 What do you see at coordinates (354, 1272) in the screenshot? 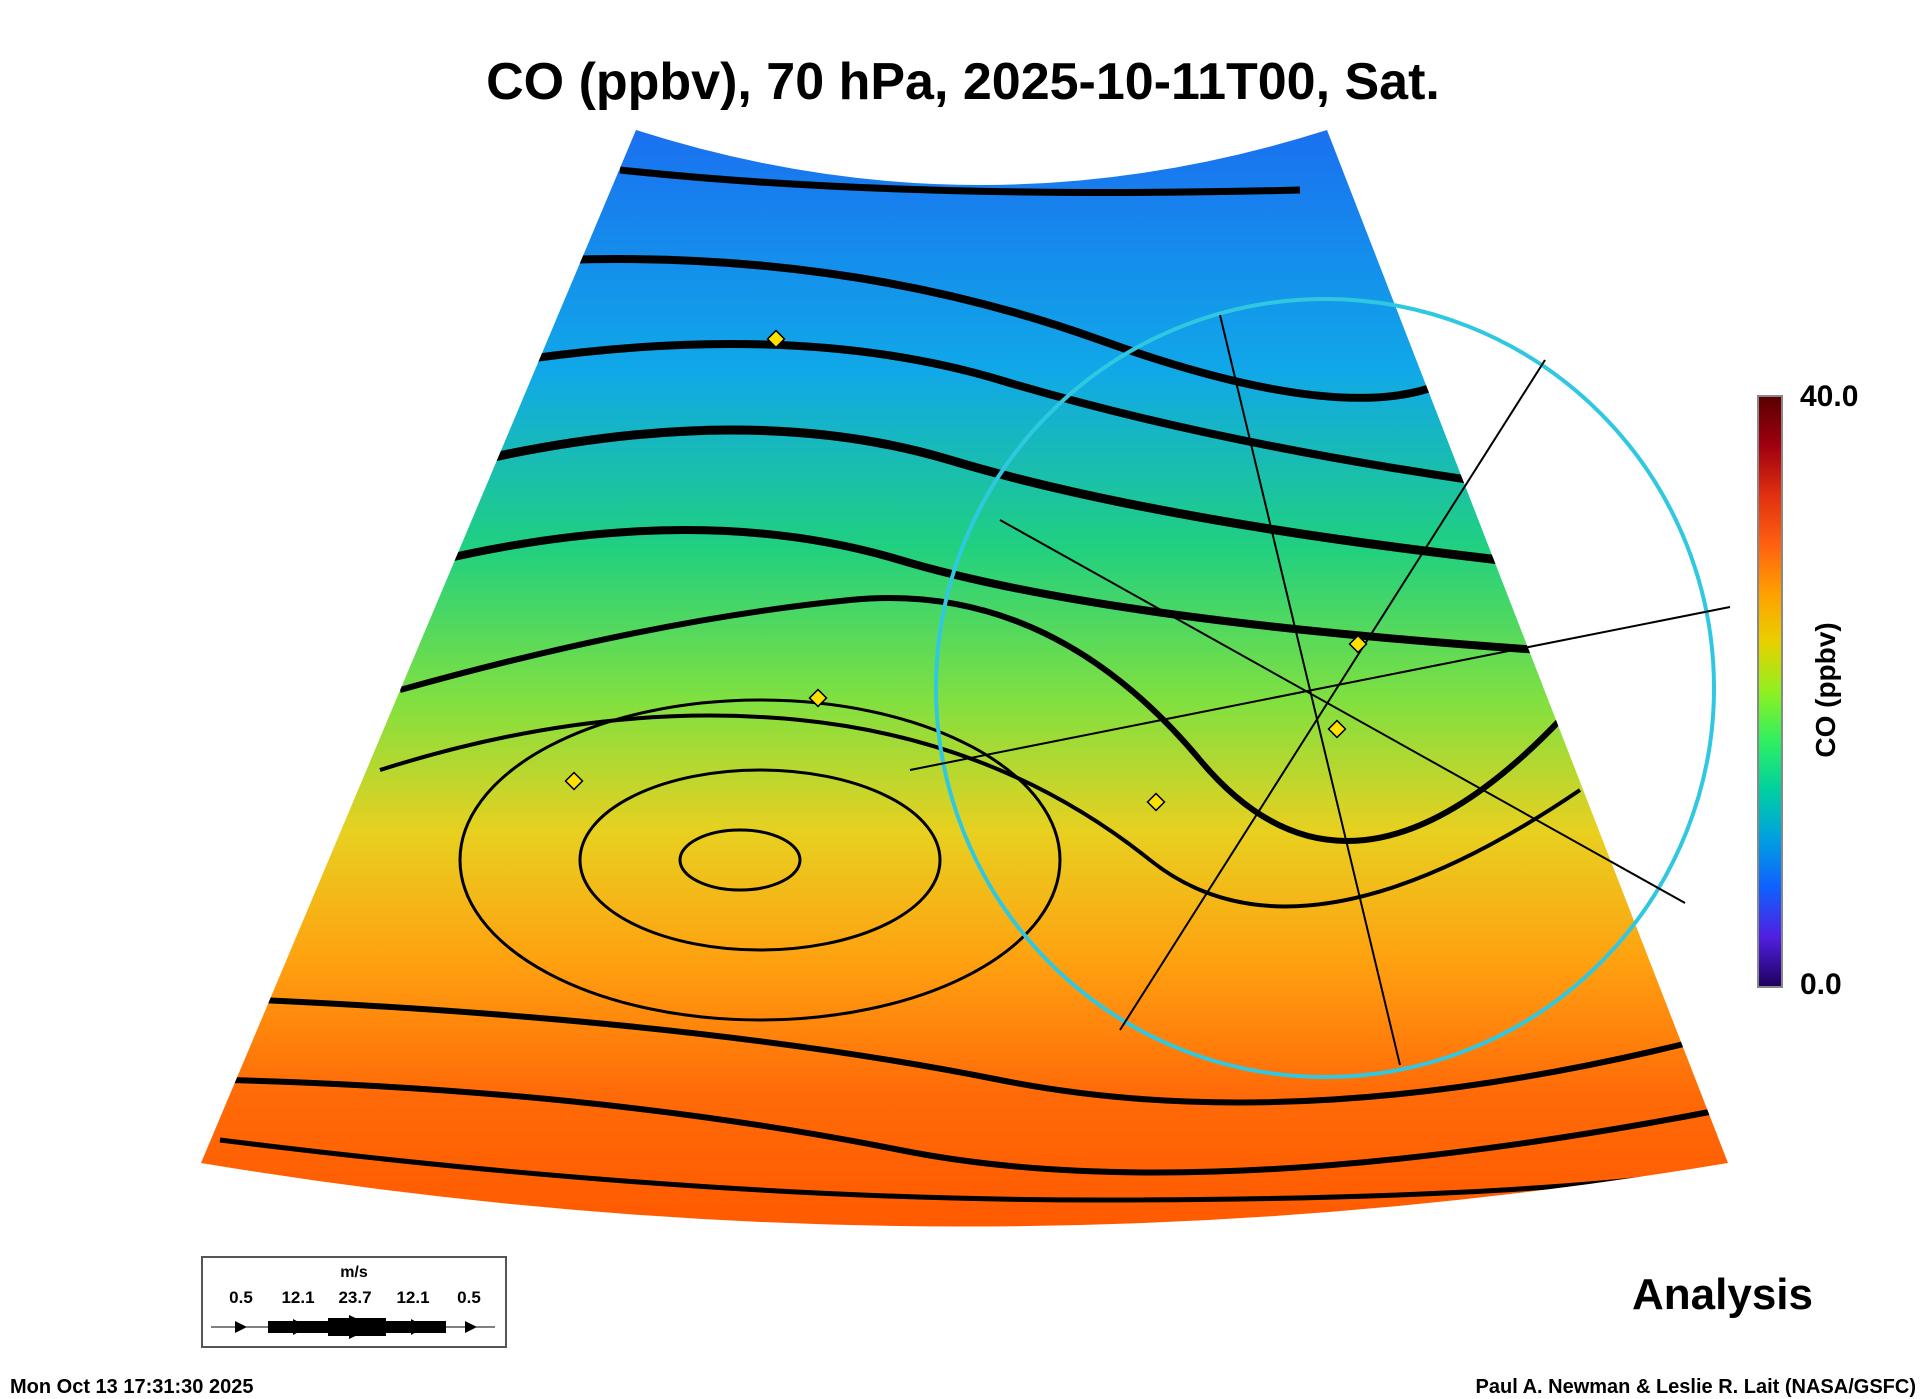
I see `wind-legend-unit: m/s` at bounding box center [354, 1272].